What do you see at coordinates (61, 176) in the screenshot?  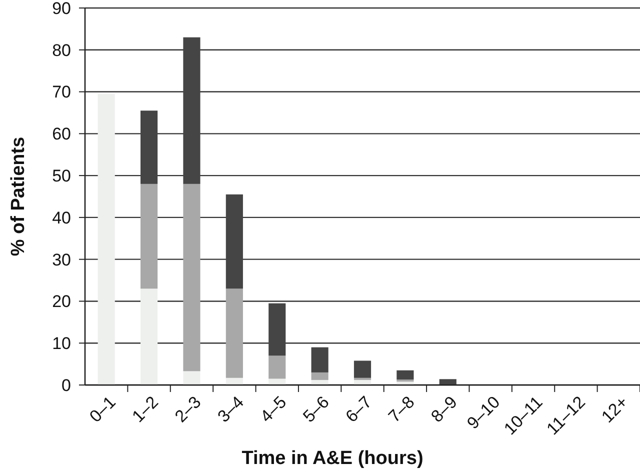 I see `y-tick-label: 50` at bounding box center [61, 176].